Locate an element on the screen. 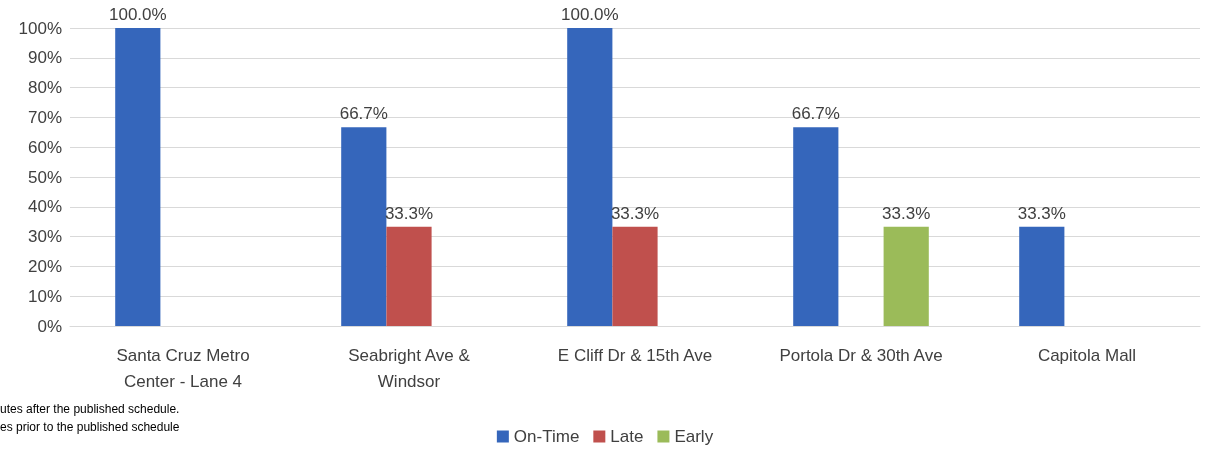  y-tick-label: 60% is located at coordinates (44, 147).